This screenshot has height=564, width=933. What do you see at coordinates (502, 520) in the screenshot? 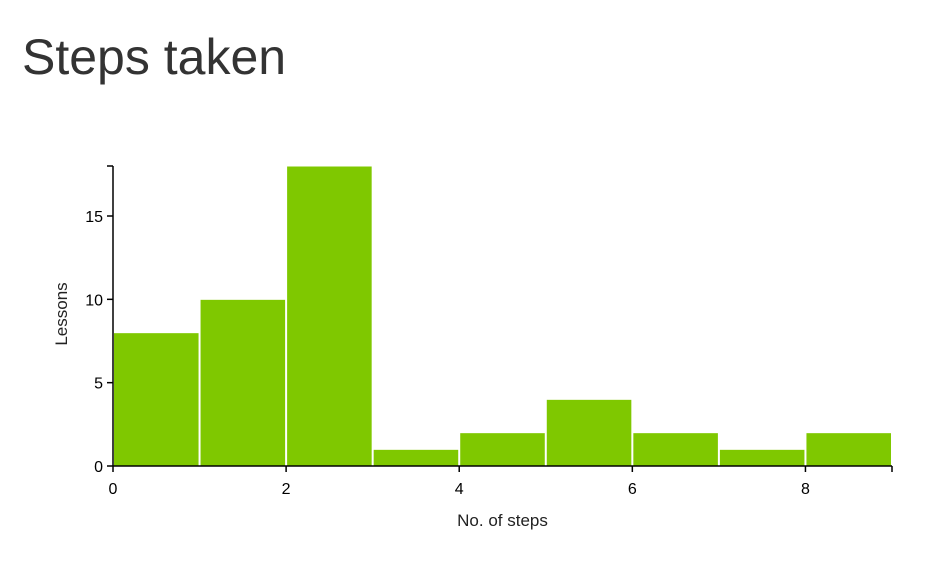
I see `x-axis-label: No. of steps` at bounding box center [502, 520].